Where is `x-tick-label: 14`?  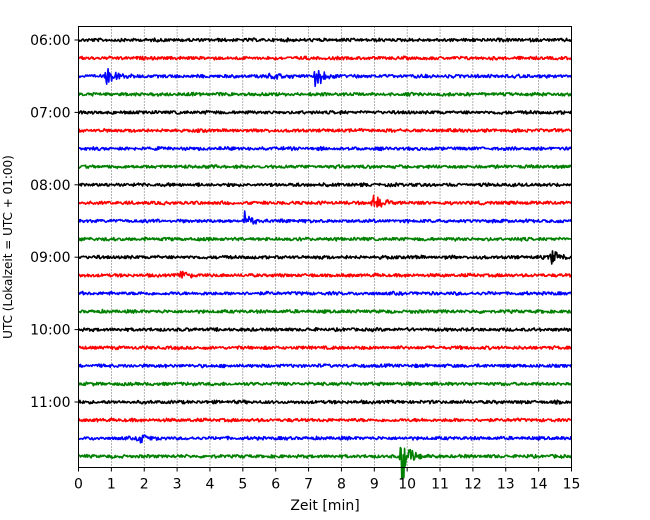 x-tick-label: 14 is located at coordinates (539, 485).